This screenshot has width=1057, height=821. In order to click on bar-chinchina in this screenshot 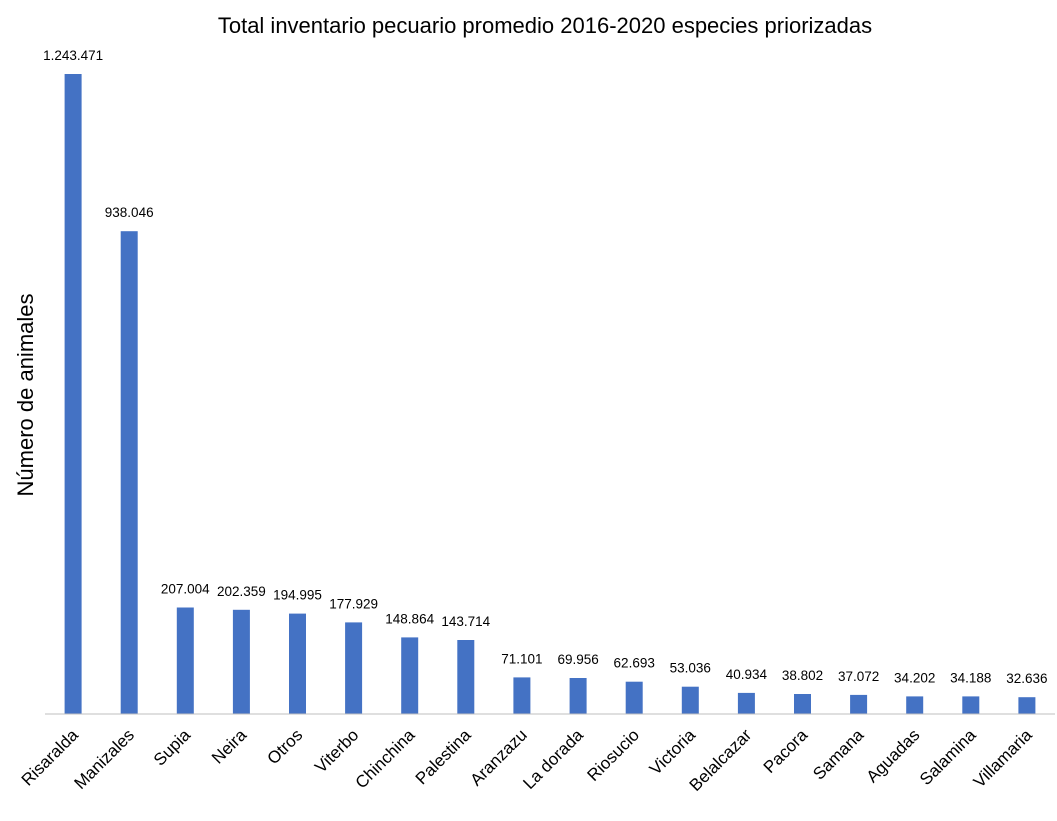, I will do `click(410, 675)`.